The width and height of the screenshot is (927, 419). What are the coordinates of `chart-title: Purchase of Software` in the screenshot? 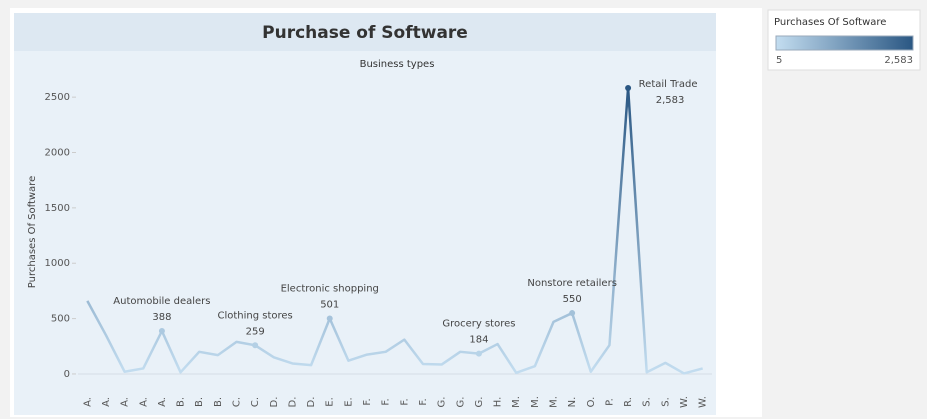 It's located at (365, 33).